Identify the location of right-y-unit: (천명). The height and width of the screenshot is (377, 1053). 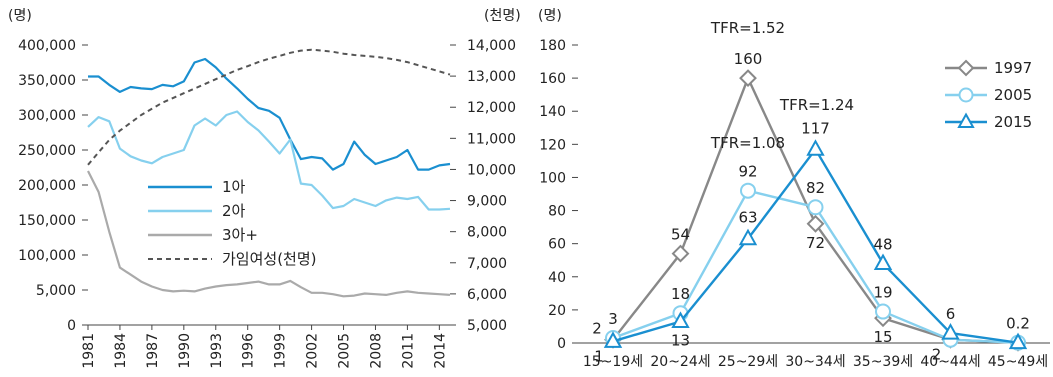
(502, 16).